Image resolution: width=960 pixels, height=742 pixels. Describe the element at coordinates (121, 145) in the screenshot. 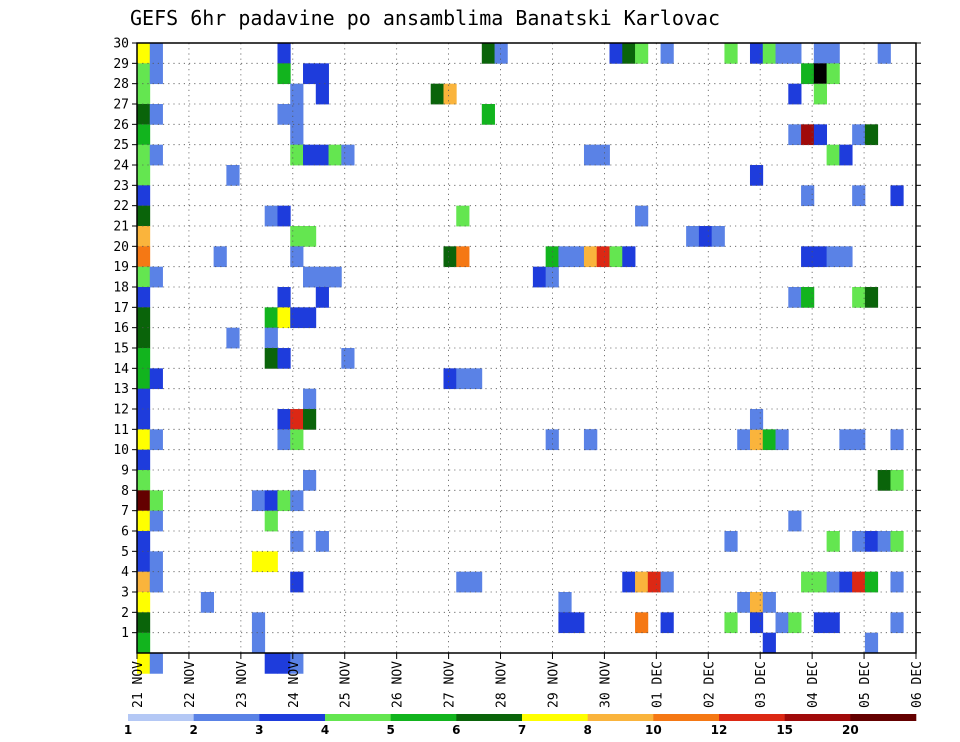

I see `y-tick-label: 25` at that location.